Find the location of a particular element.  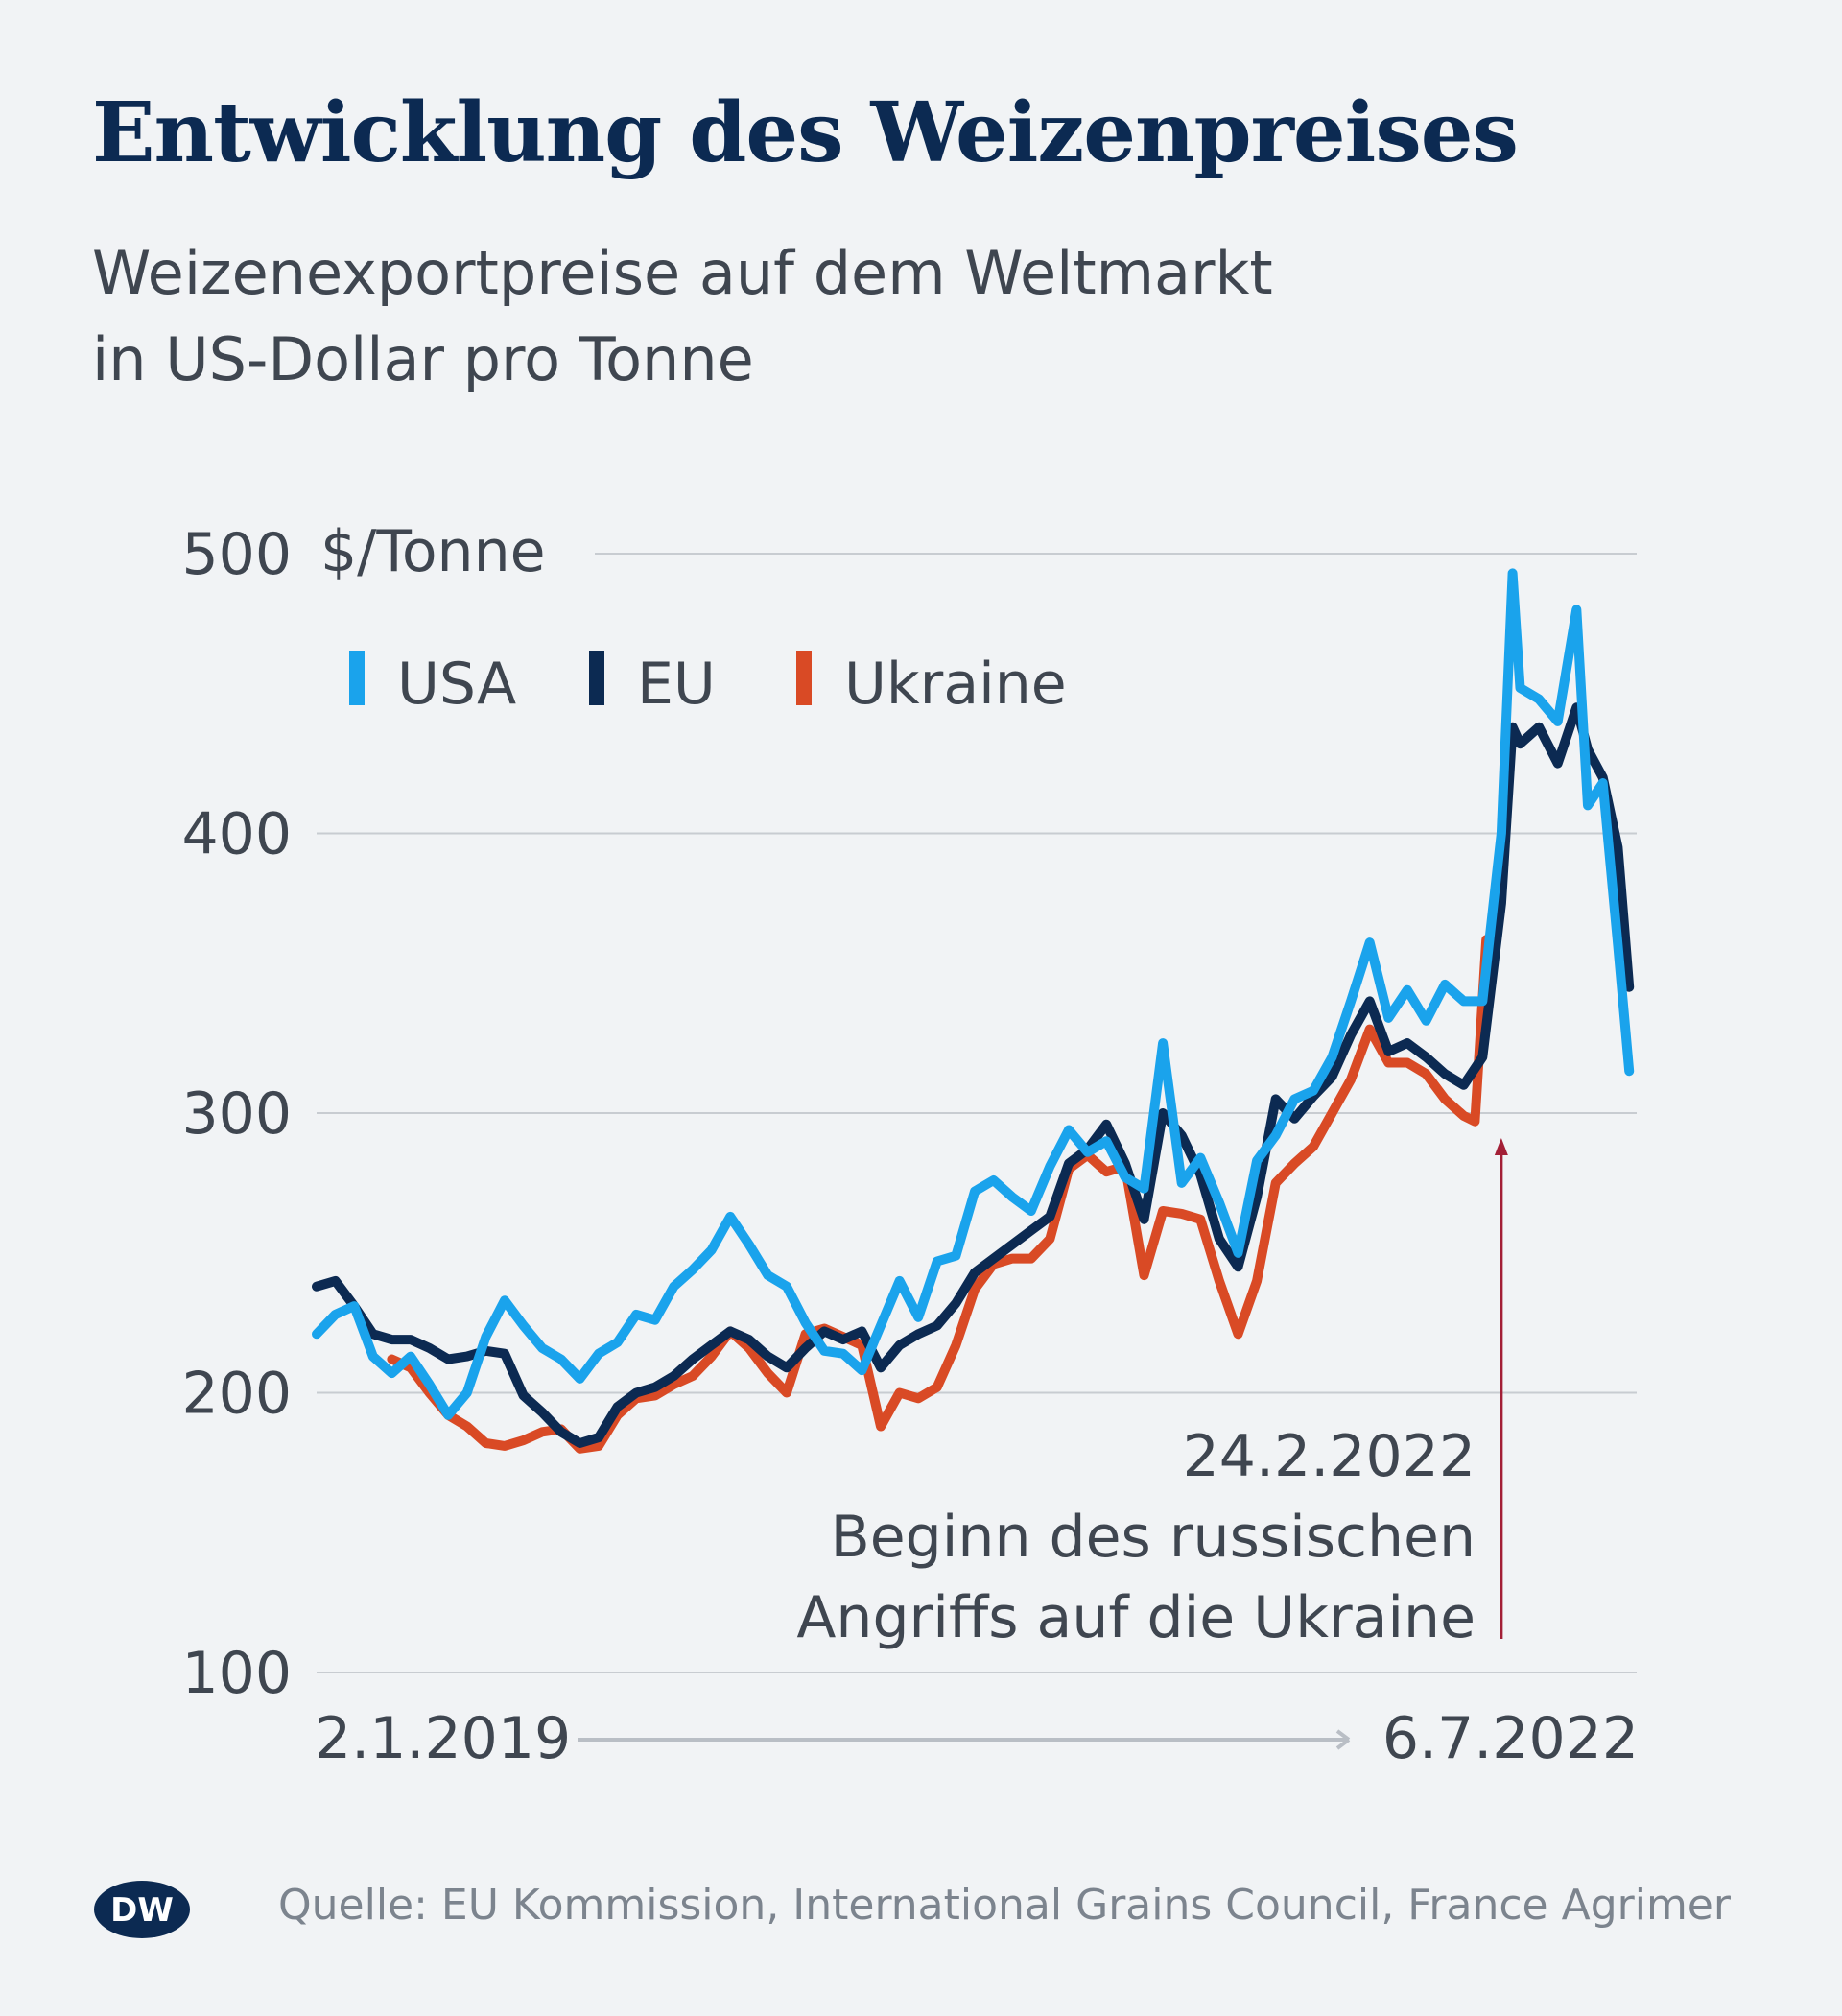

x-end-label: 6.7.2022 is located at coordinates (1510, 1738).